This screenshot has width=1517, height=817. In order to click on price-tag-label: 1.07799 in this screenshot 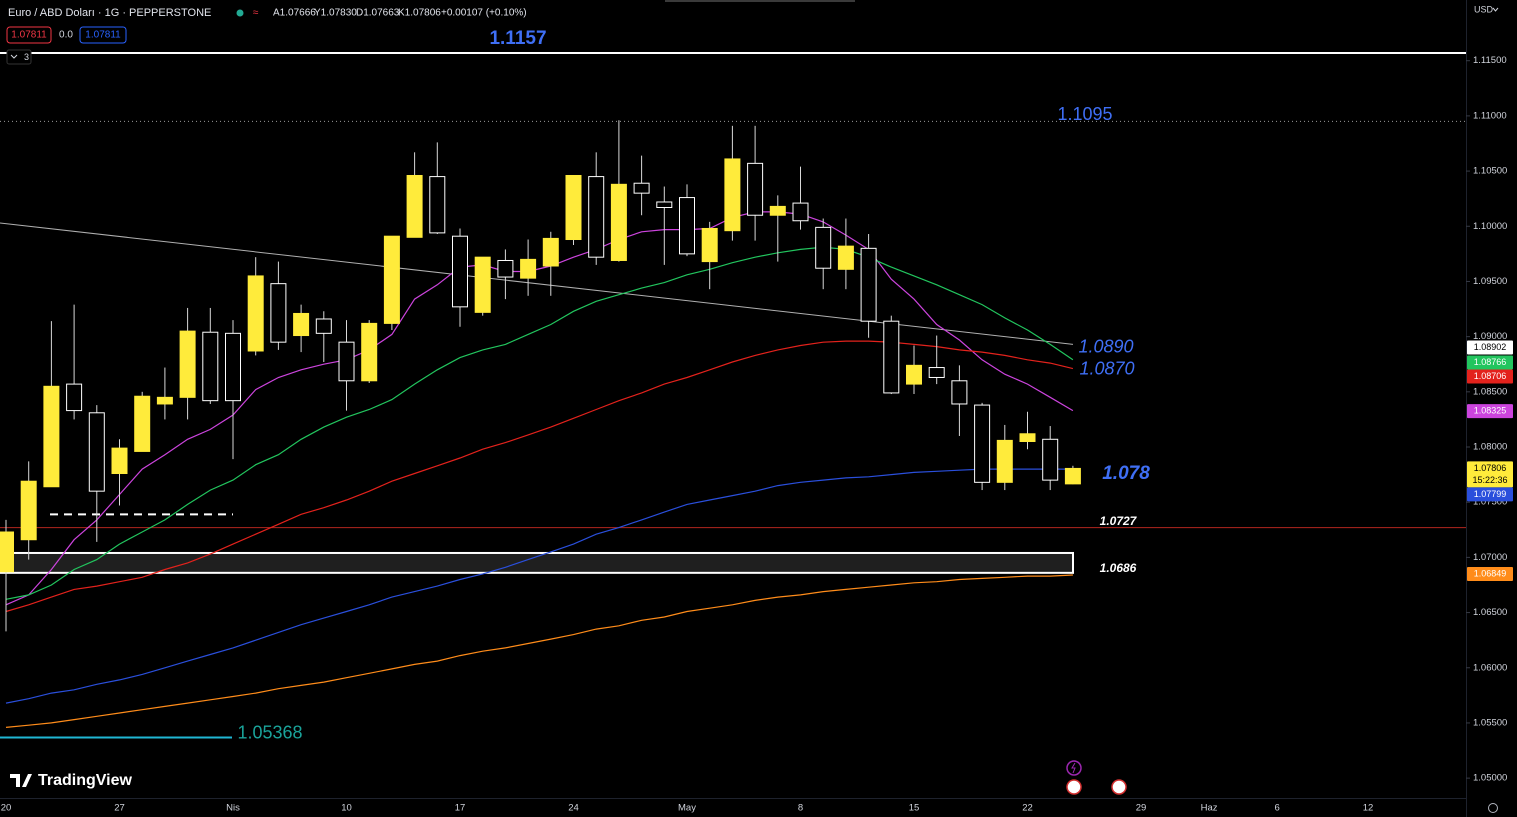, I will do `click(1490, 494)`.